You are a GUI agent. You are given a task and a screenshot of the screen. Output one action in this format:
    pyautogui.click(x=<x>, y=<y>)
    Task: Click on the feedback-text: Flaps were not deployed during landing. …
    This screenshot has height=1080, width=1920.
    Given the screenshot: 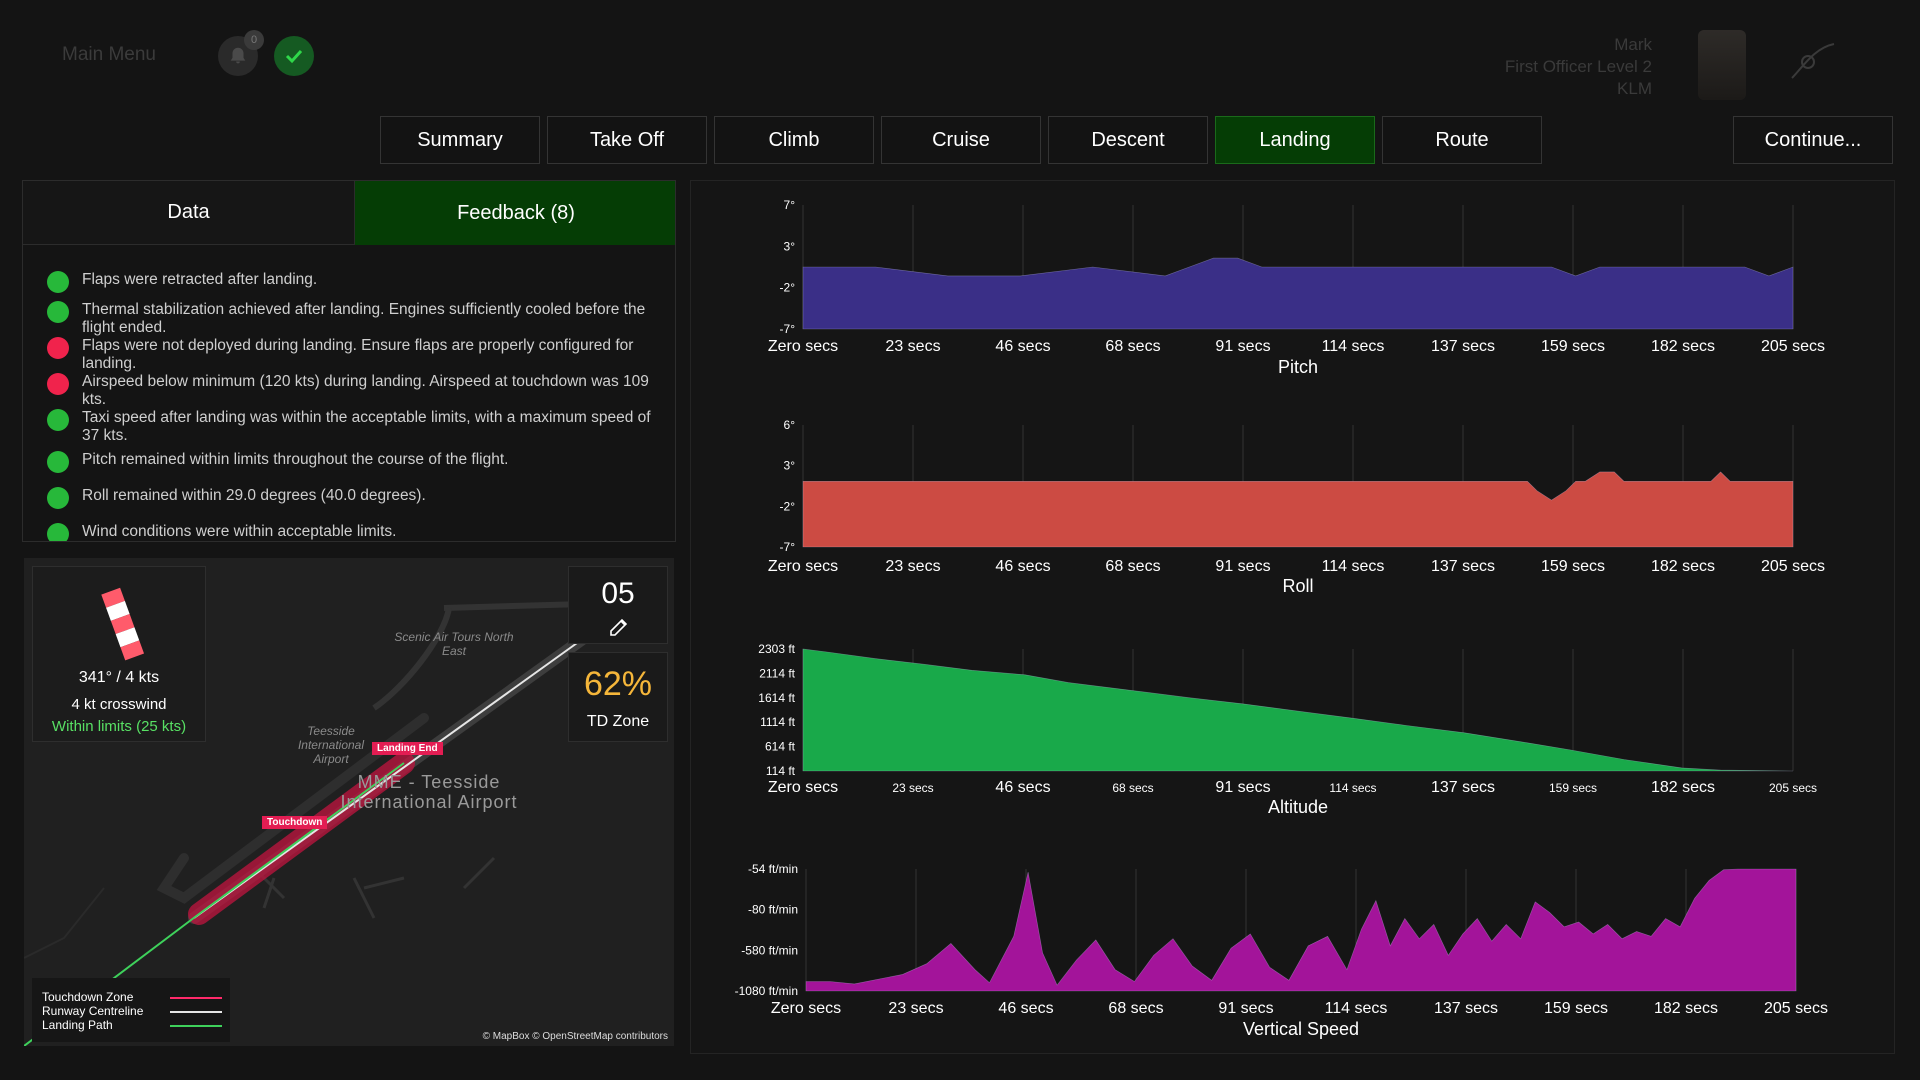 What is the action you would take?
    pyautogui.click(x=358, y=354)
    